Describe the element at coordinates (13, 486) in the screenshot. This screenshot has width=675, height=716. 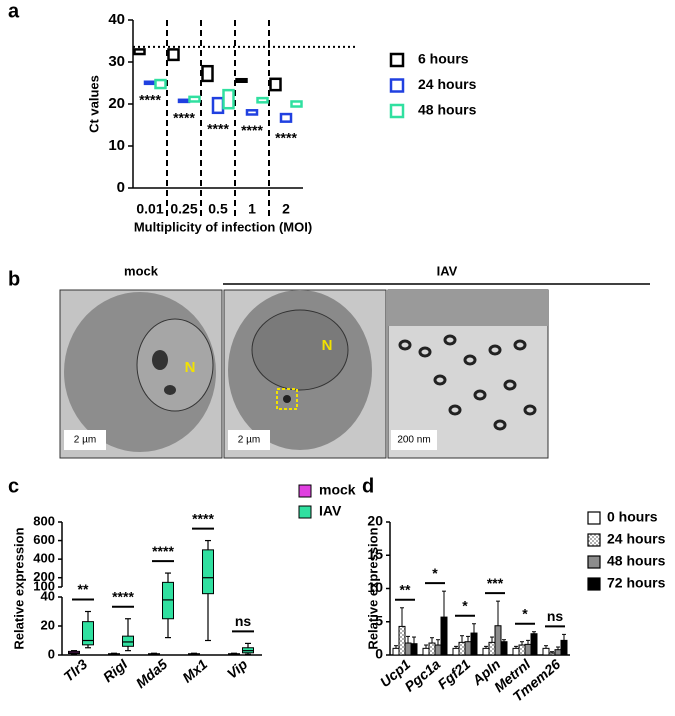
I see `panel-letter: c` at that location.